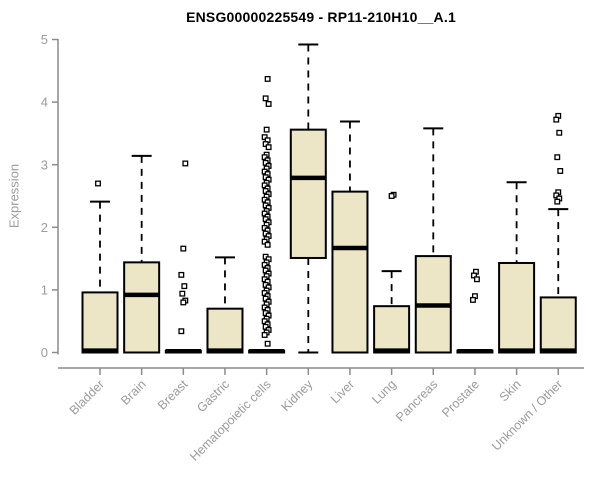 The image size is (600, 500). I want to click on y-axis-tick-label: 1, so click(44, 289).